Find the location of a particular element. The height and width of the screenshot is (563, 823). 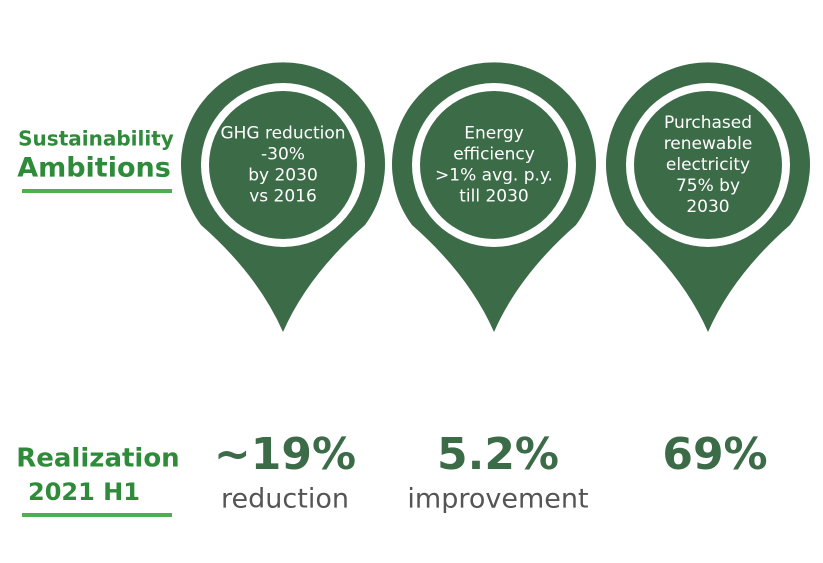

result-note: reduction is located at coordinates (285, 499).